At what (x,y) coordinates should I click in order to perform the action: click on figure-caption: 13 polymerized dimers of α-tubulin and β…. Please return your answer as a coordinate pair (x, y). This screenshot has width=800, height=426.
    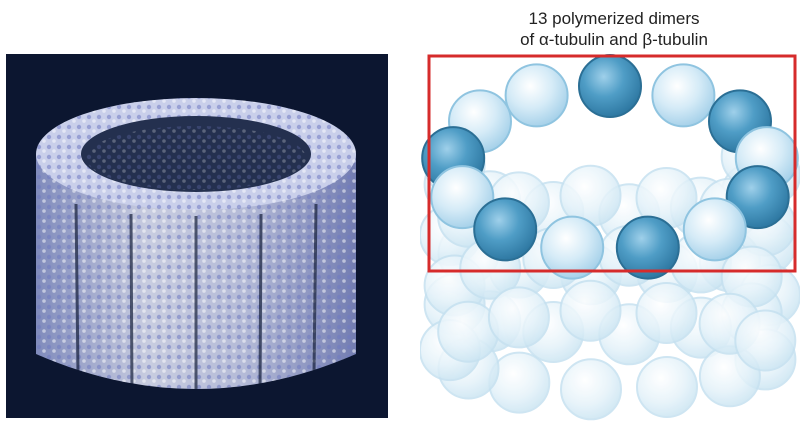
    Looking at the image, I should click on (614, 29).